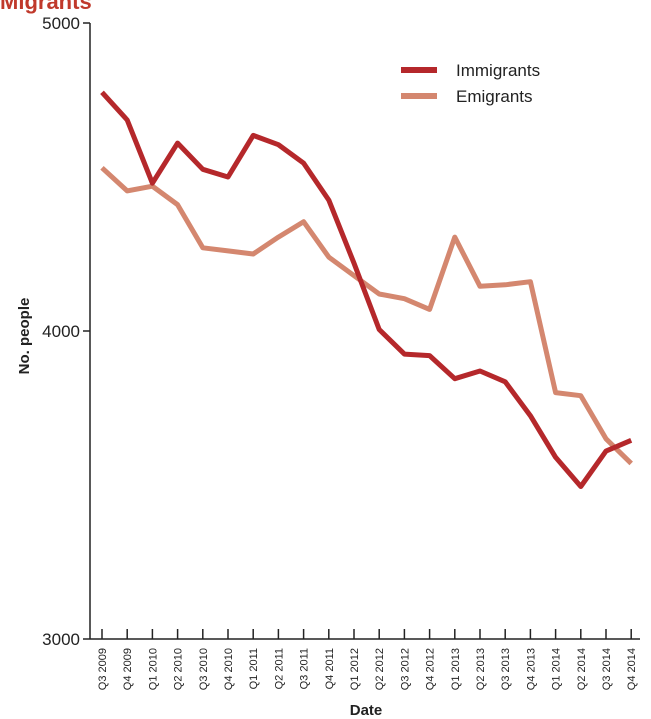 This screenshot has height=719, width=651. I want to click on x-tick-label: Q4 2014, so click(632, 669).